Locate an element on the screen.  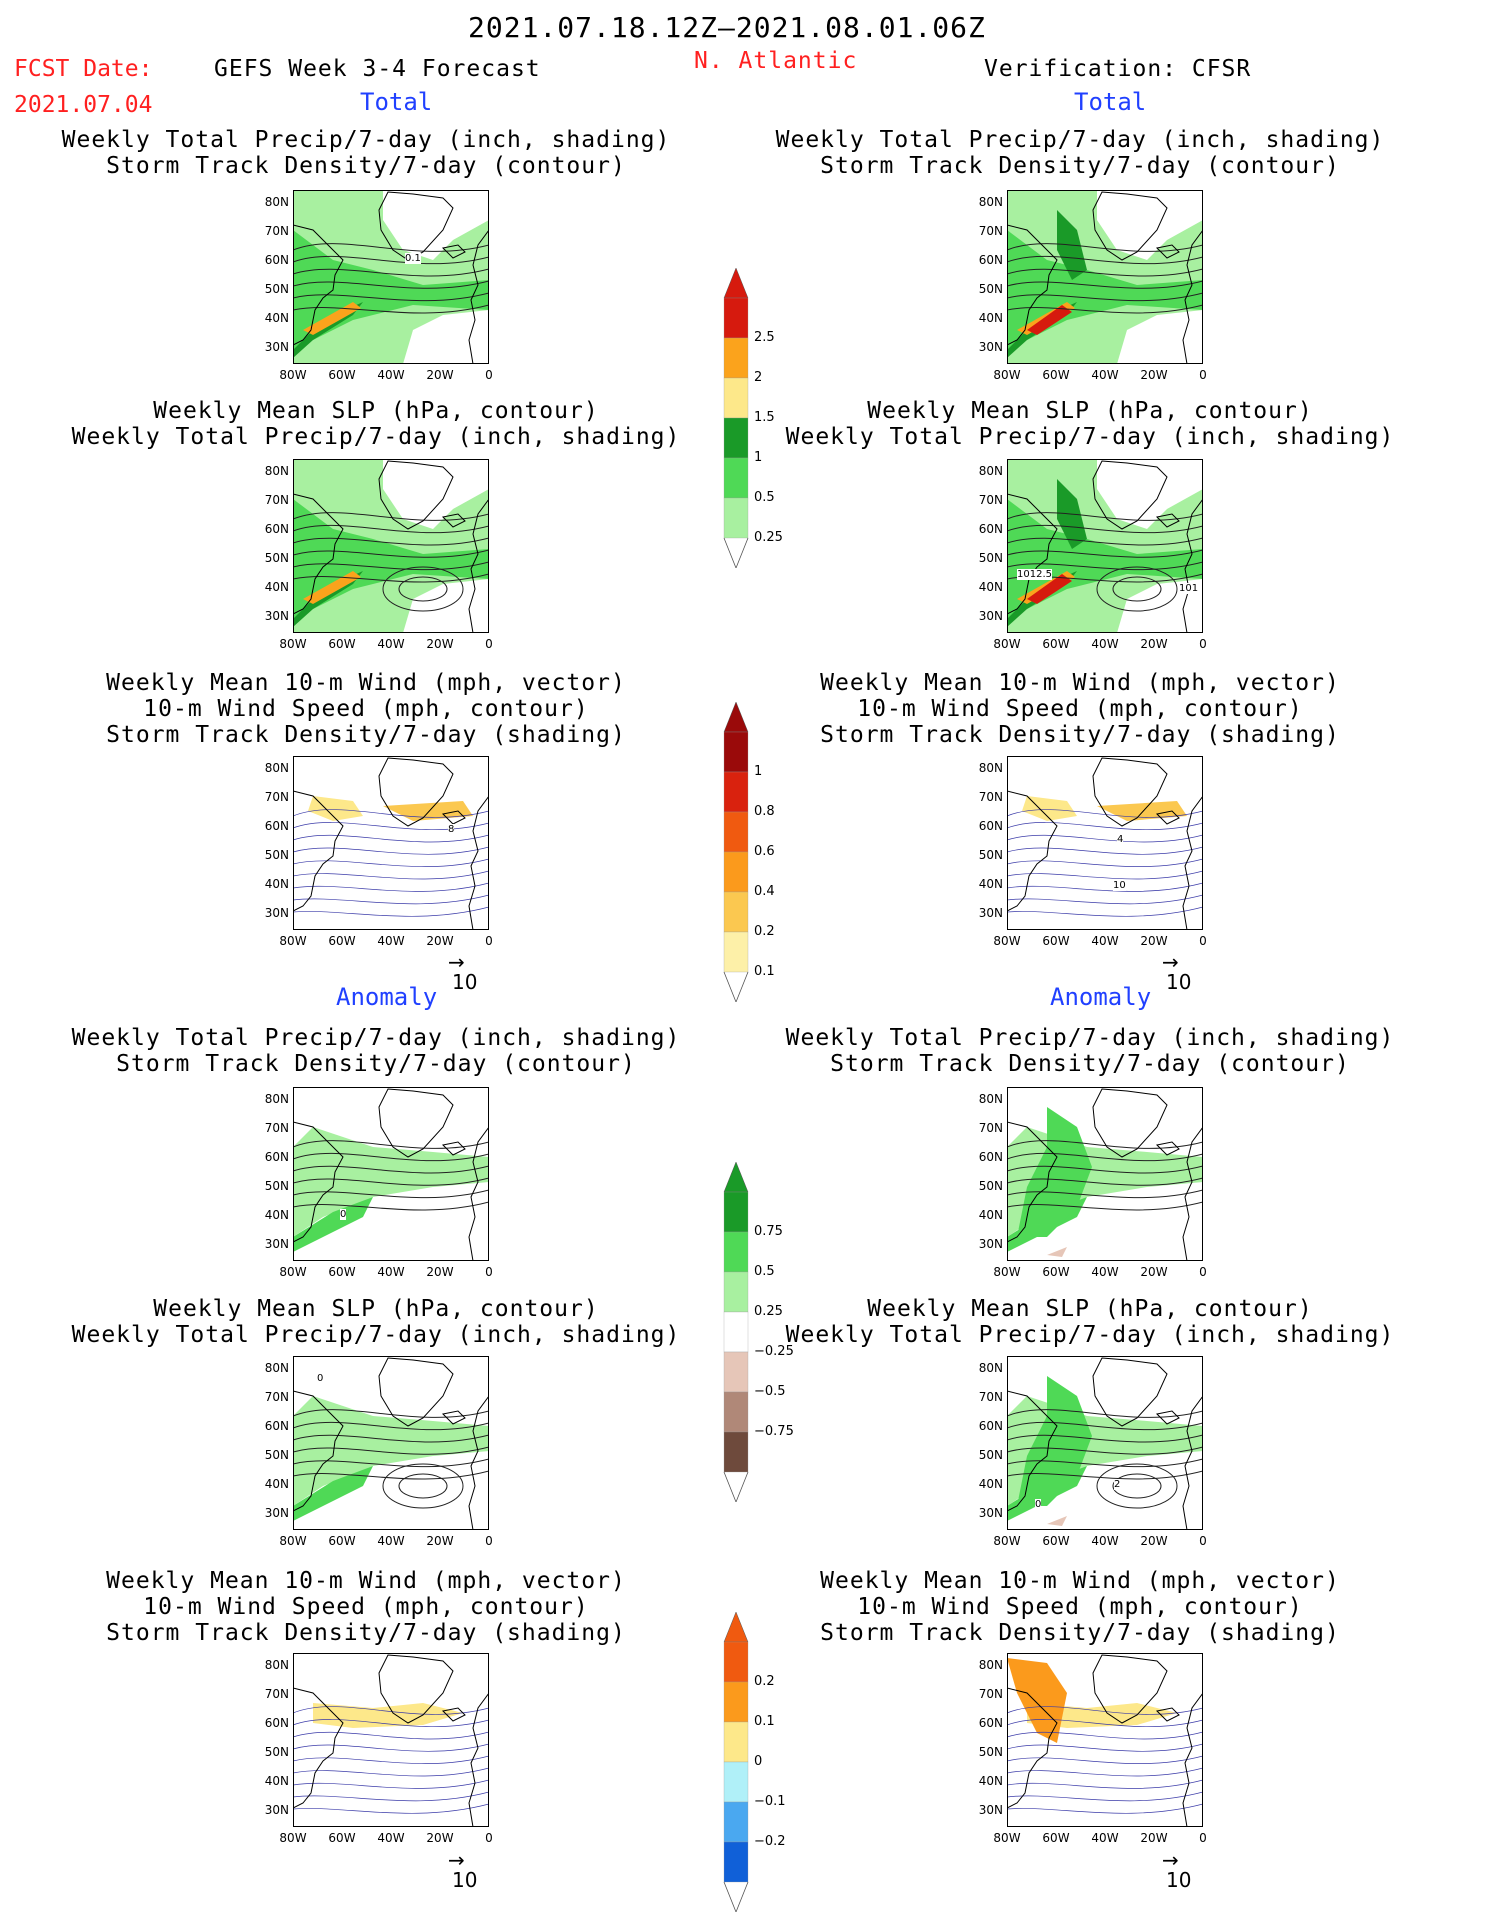
vector-ref-arrow: → is located at coordinates (1170, 962).